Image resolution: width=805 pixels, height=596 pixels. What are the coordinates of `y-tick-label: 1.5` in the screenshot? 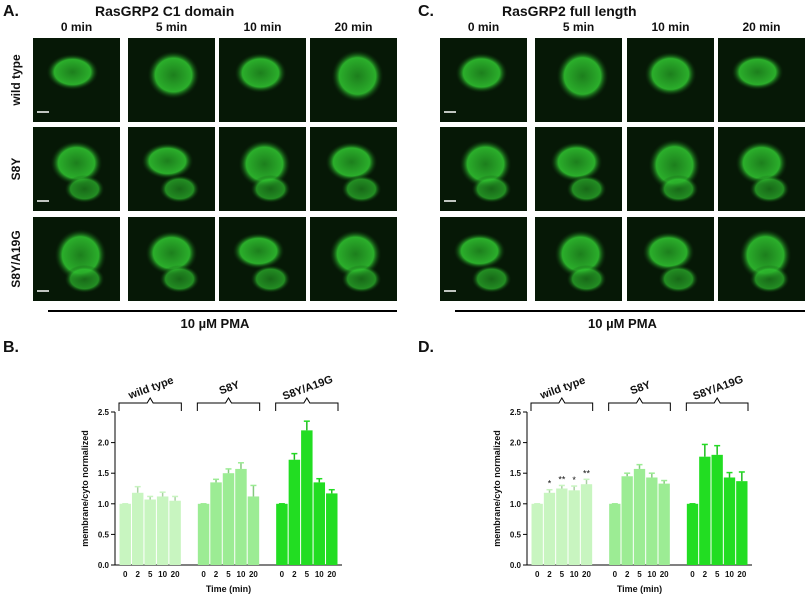 It's located at (104, 473).